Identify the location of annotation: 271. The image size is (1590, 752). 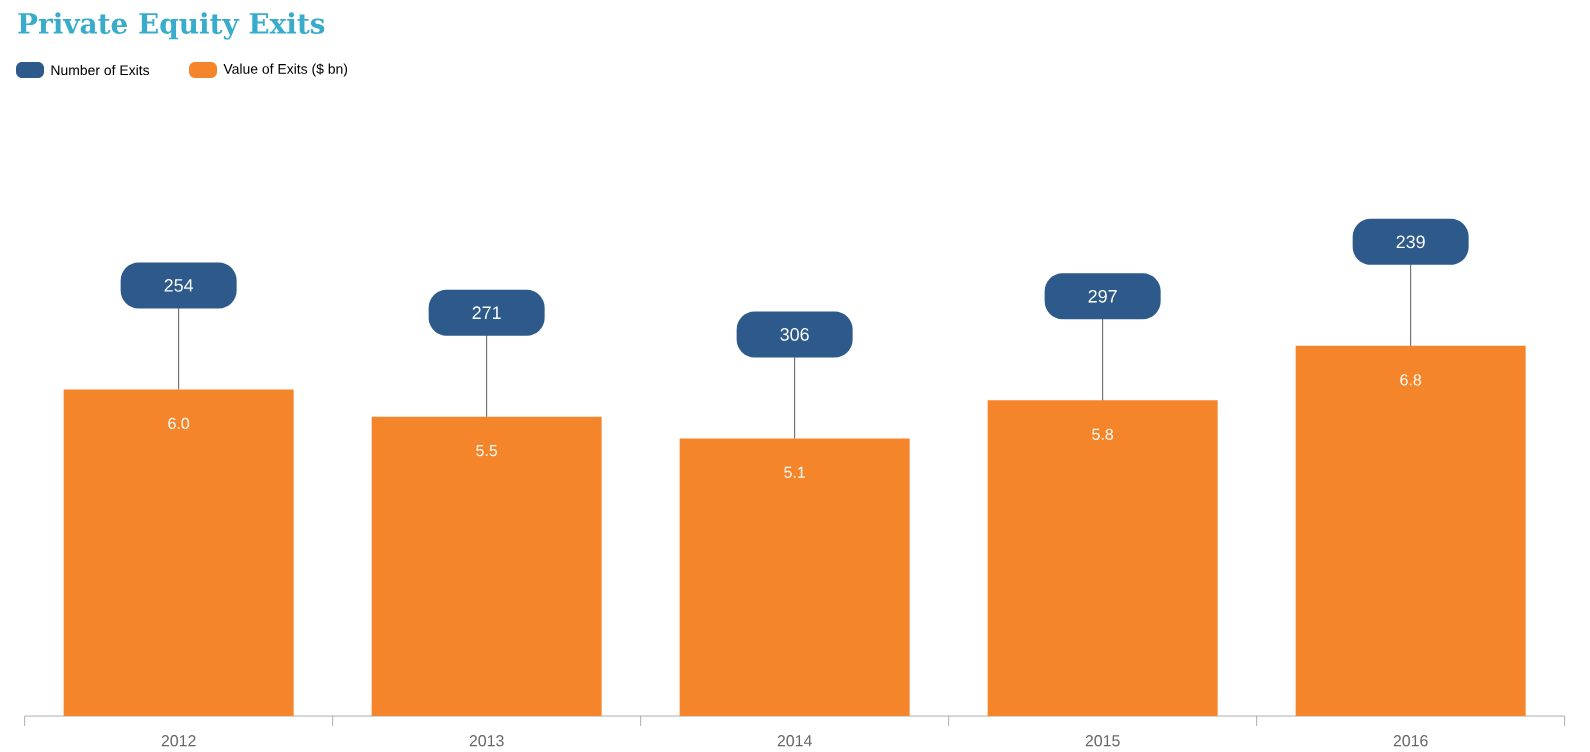
(486, 312).